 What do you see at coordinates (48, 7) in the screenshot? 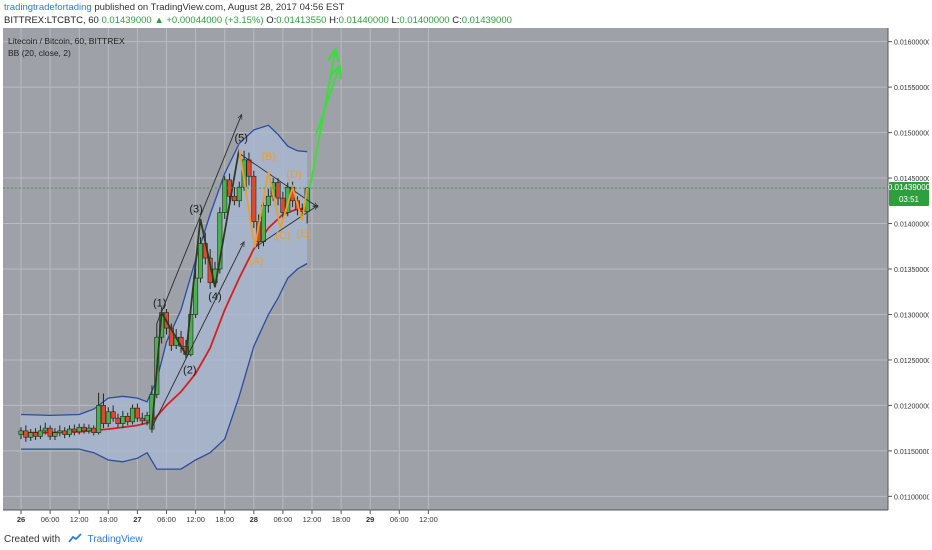
I see `author-link: tradingtradefortading` at bounding box center [48, 7].